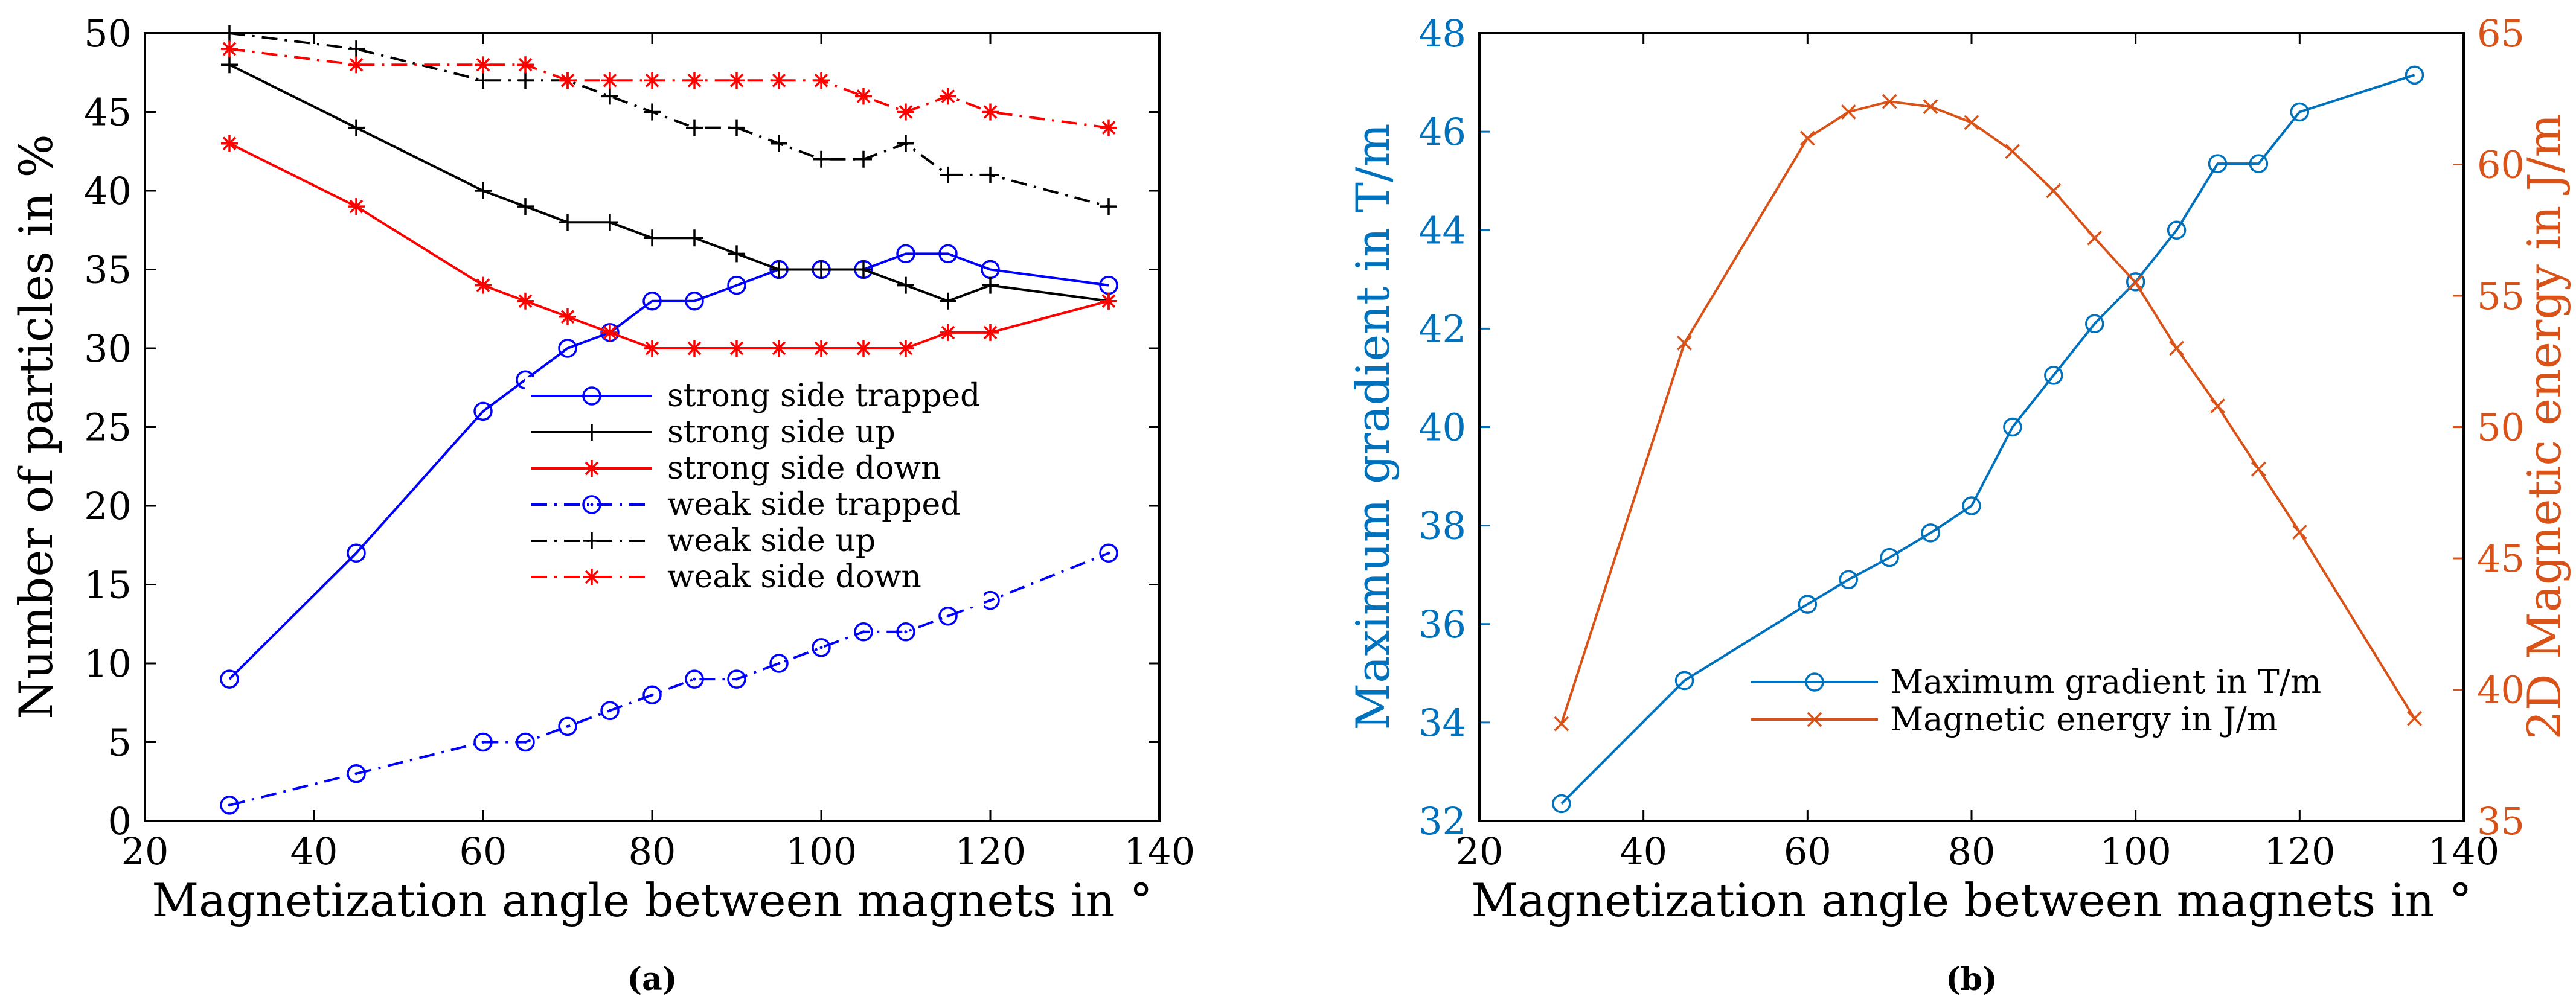  What do you see at coordinates (781, 432) in the screenshot?
I see `chart-a-legend-label-1: strong side up` at bounding box center [781, 432].